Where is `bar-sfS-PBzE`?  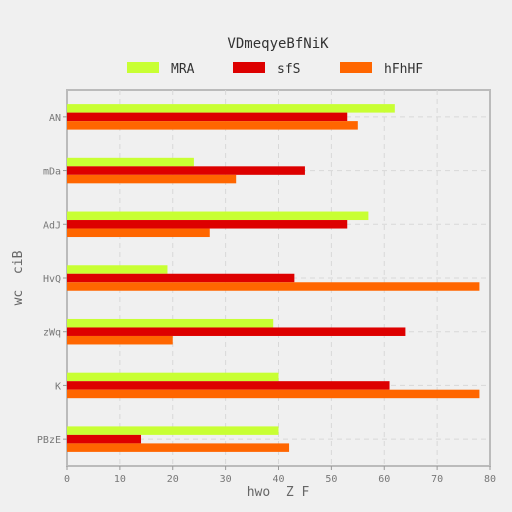
bar-sfS-PBzE is located at coordinates (104, 439).